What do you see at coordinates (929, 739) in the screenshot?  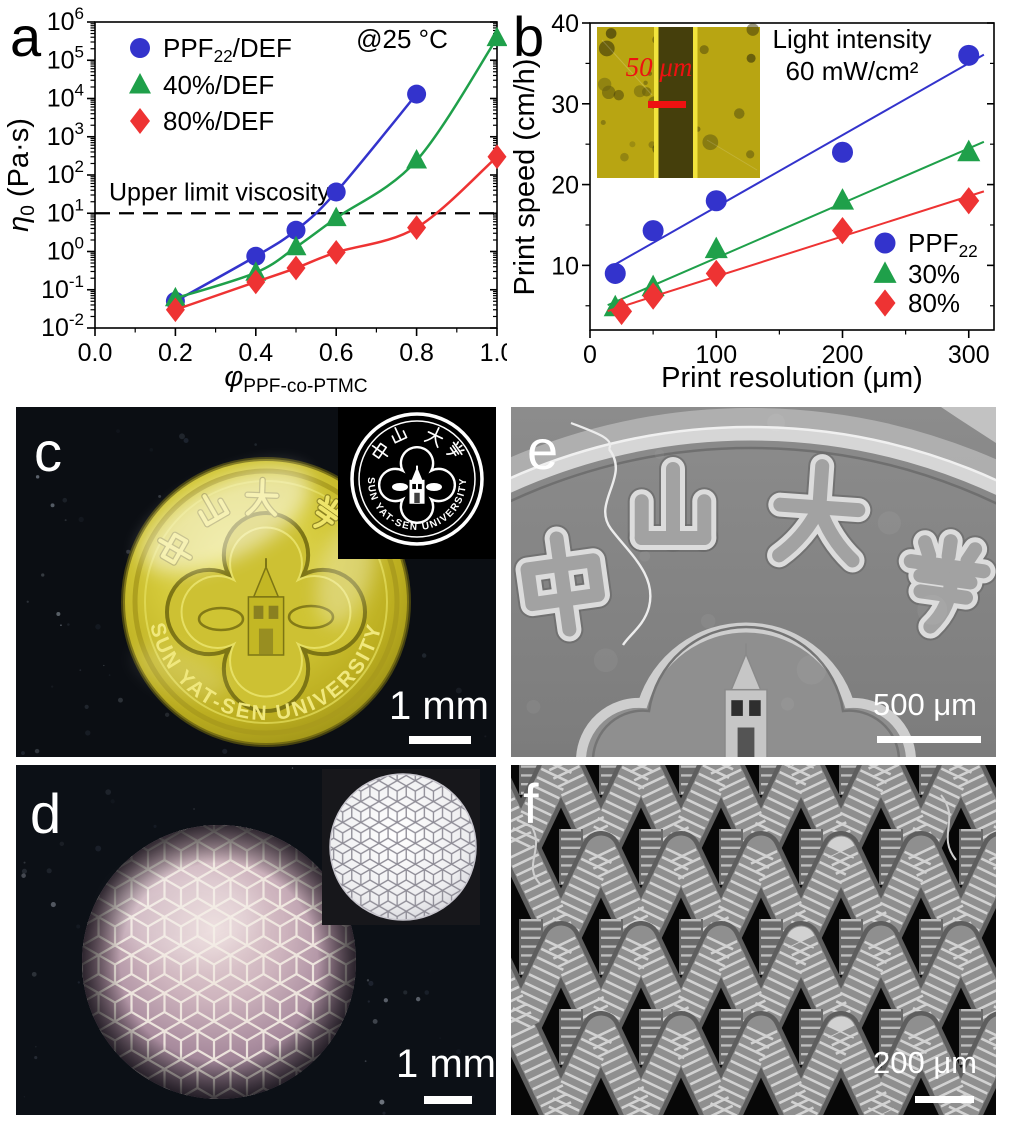 I see `scalebar-e` at bounding box center [929, 739].